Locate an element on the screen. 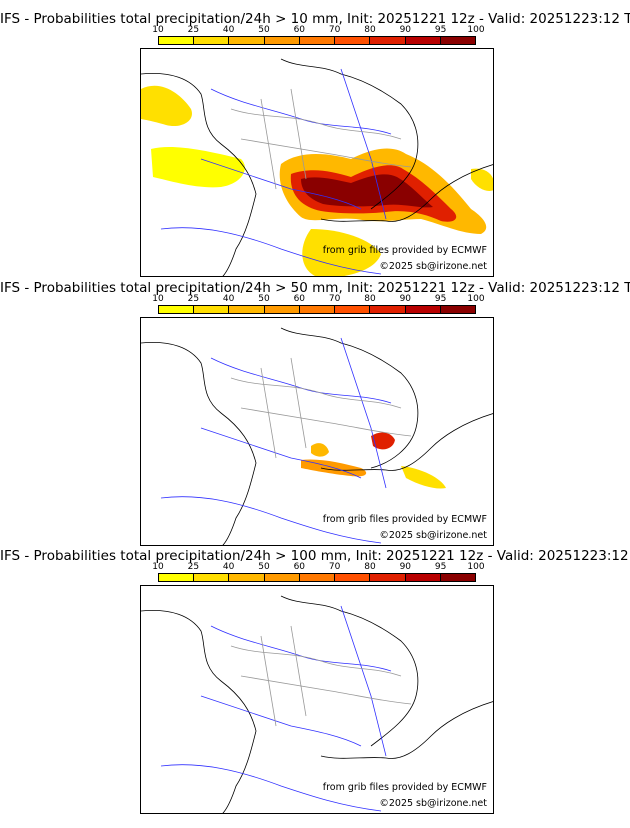 The image size is (630, 828). precip-area-west is located at coordinates (198, 167).